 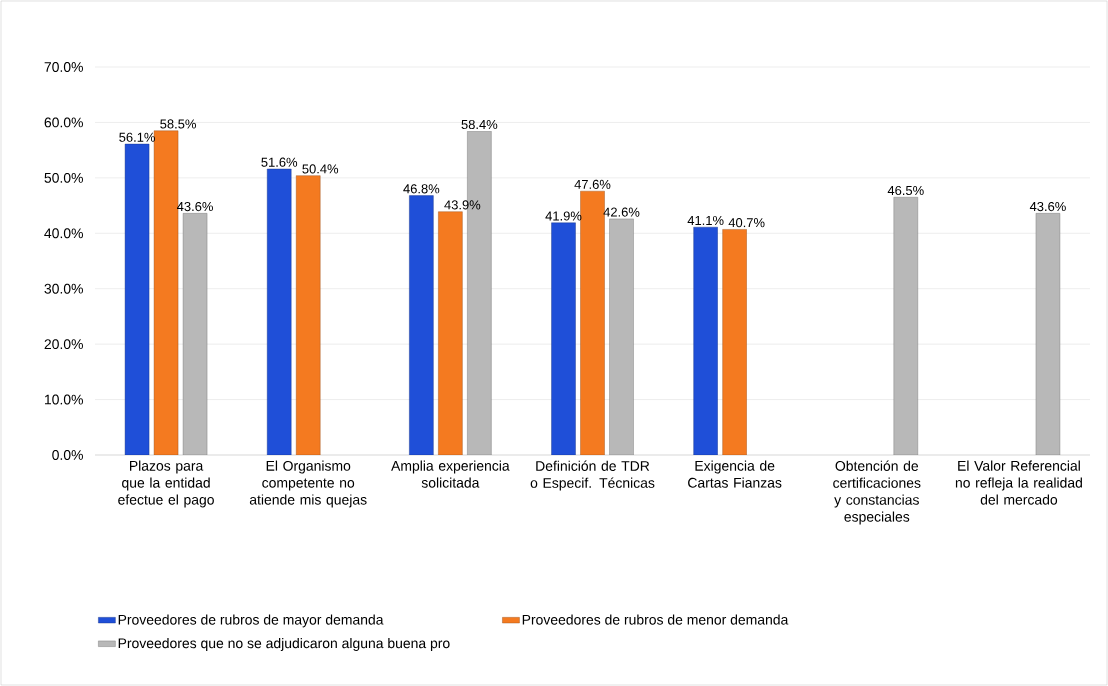 What do you see at coordinates (67, 455) in the screenshot?
I see `y-tick-label: 0.0%` at bounding box center [67, 455].